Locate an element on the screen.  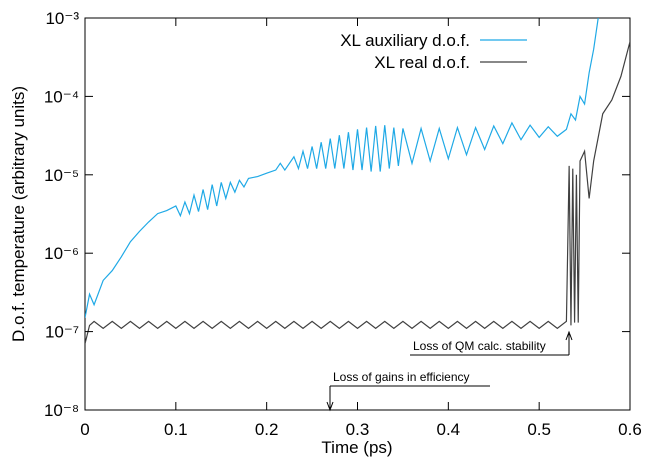
y-tick-label: 10⁻⁷ is located at coordinates (62, 332).